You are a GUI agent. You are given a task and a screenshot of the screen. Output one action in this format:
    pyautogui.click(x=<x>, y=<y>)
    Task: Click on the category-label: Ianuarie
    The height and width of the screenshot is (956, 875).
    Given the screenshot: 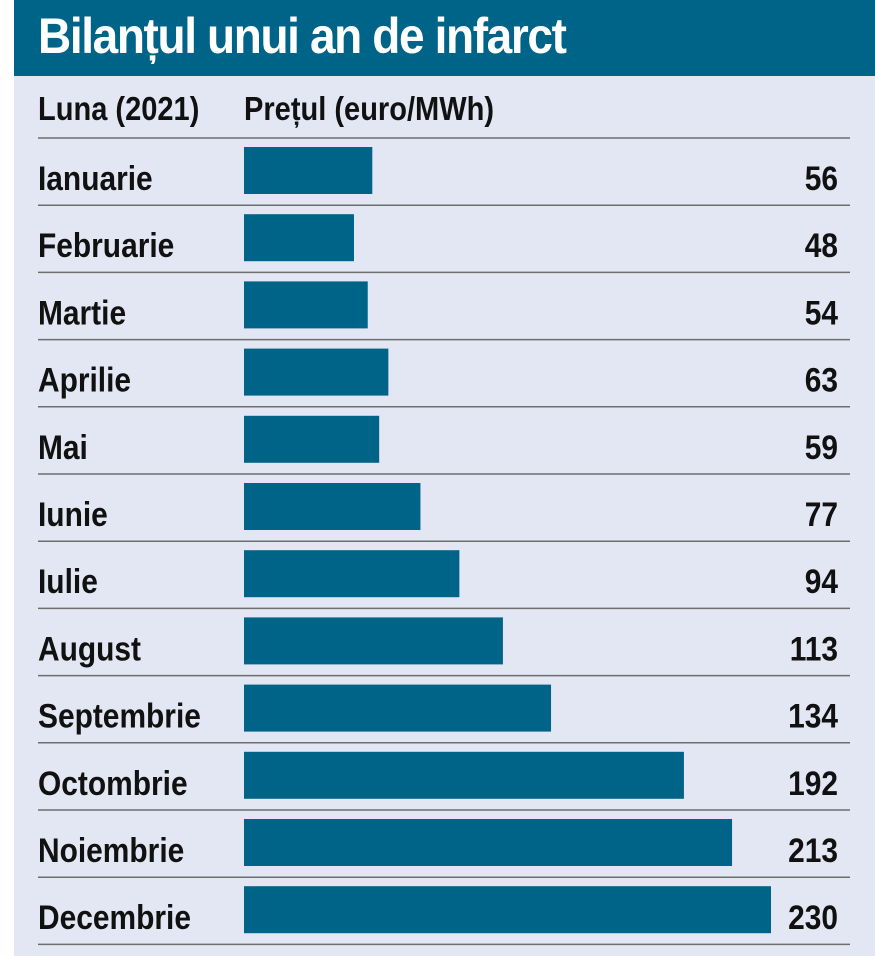 What is the action you would take?
    pyautogui.click(x=95, y=178)
    